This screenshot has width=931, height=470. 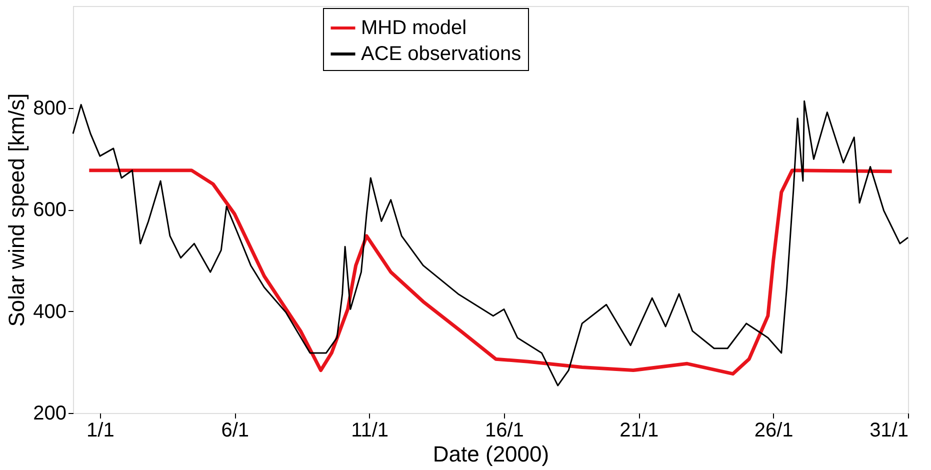 What do you see at coordinates (49, 413) in the screenshot?
I see `y-tick-label: 200` at bounding box center [49, 413].